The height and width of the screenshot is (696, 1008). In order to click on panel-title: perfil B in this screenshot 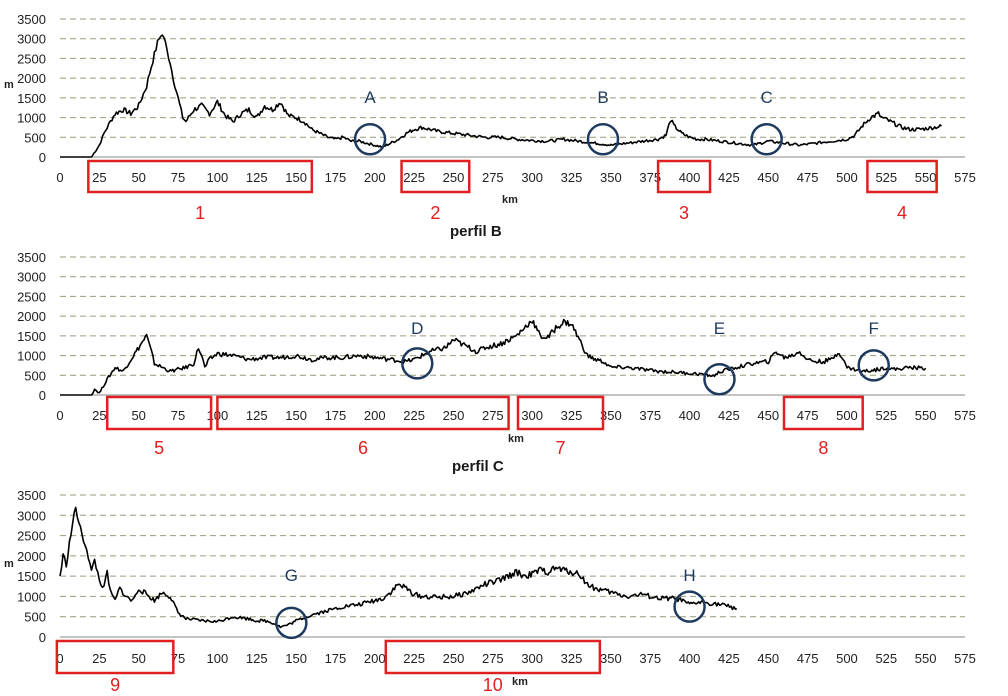, I will do `click(476, 231)`.